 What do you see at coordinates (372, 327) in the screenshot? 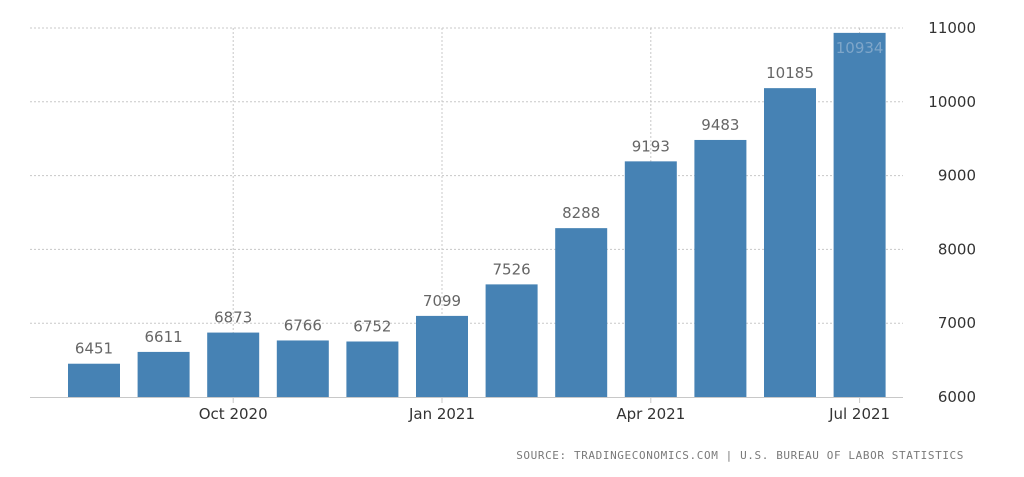
I see `data-label: 6752` at bounding box center [372, 327].